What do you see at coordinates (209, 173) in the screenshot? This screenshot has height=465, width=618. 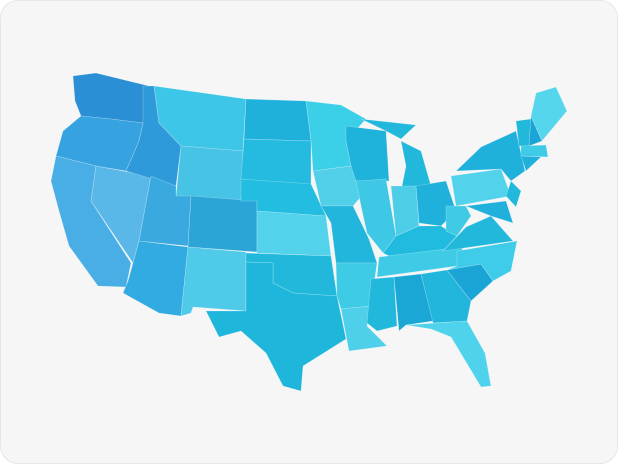 I see `state-wyoming` at bounding box center [209, 173].